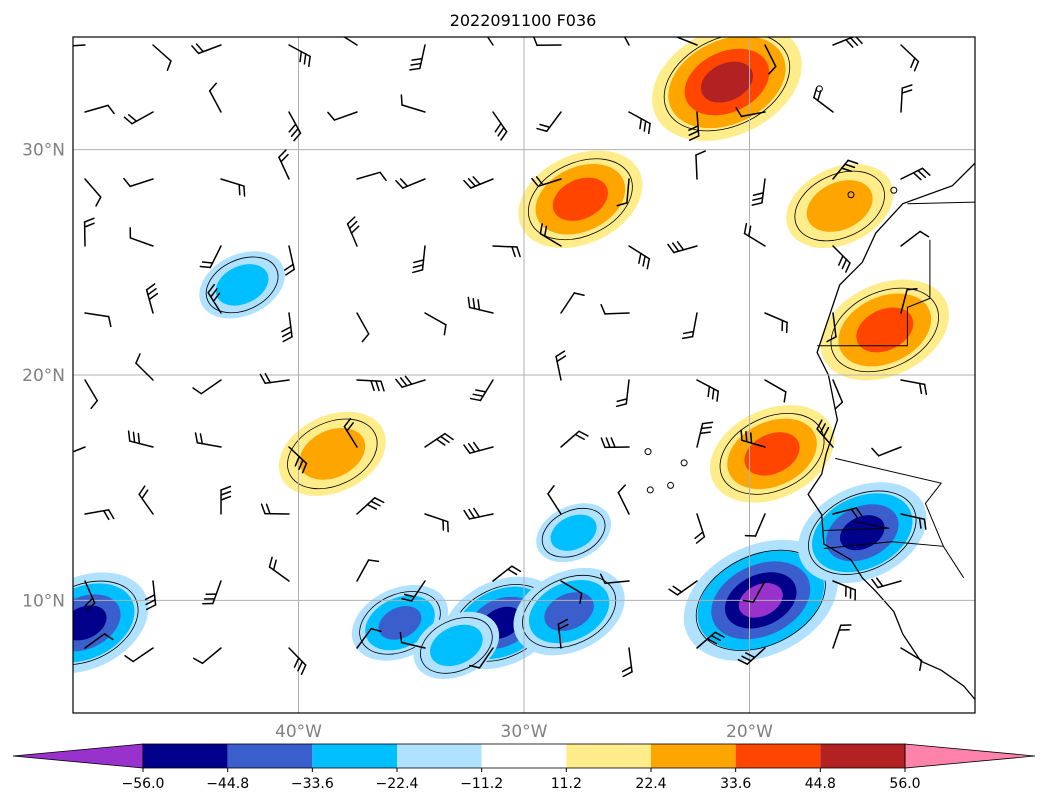 This screenshot has height=805, width=1047. What do you see at coordinates (143, 784) in the screenshot?
I see `colorbar-tick-label: −56.0` at bounding box center [143, 784].